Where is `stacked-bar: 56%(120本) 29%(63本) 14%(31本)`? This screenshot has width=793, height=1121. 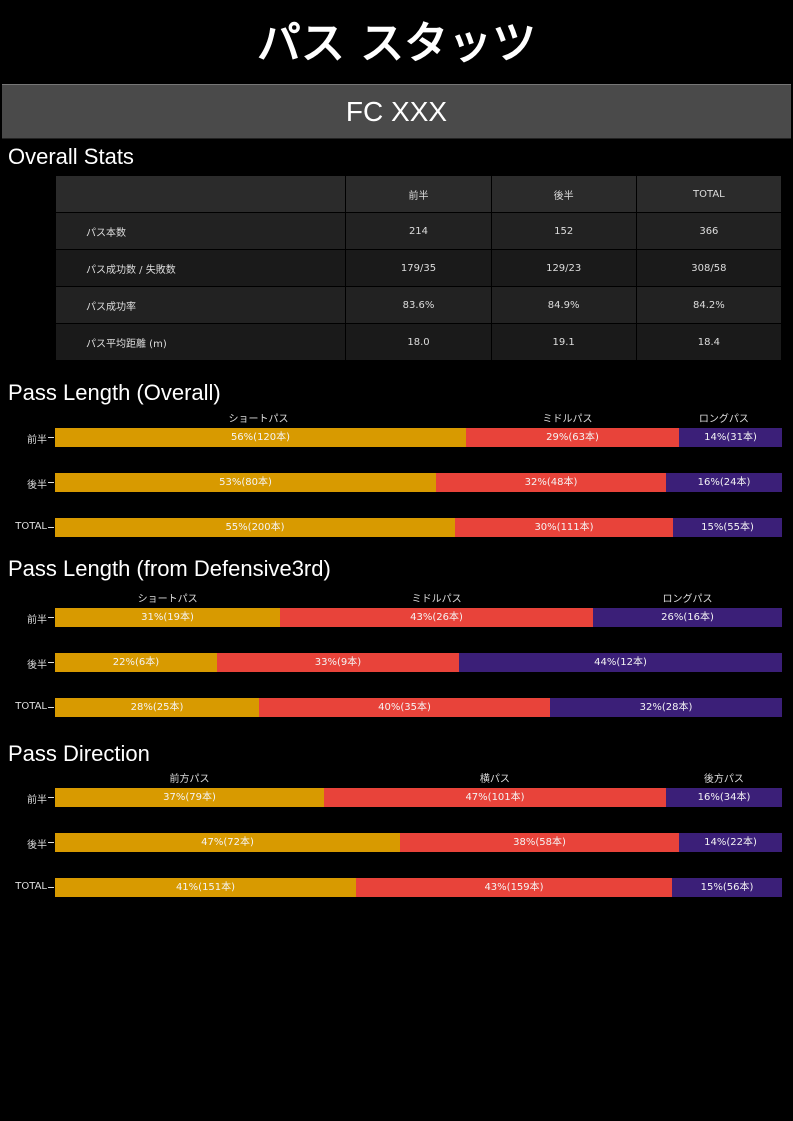 stacked-bar: 56%(120本) 29%(63本) 14%(31本) is located at coordinates (418, 437).